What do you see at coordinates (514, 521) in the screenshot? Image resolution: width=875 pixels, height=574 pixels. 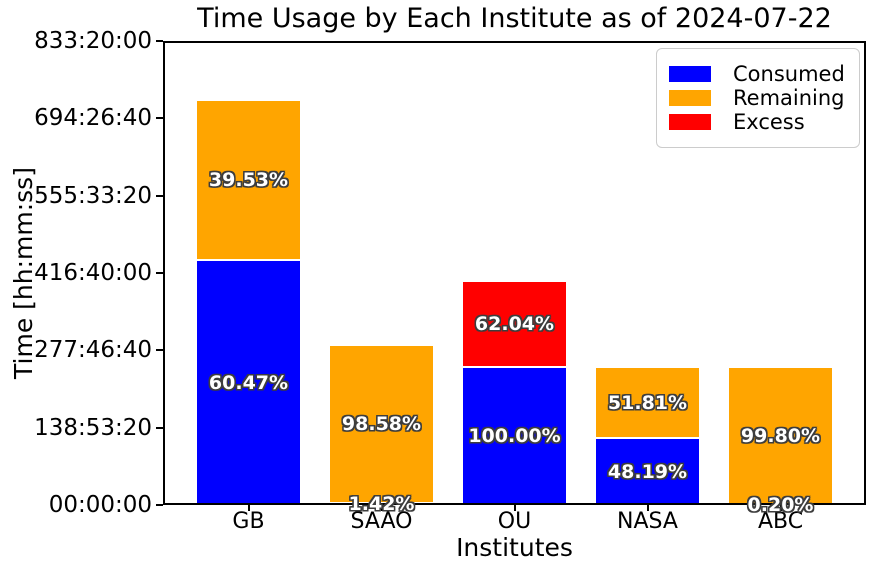 I see `x-tick-label-ou: OU` at bounding box center [514, 521].